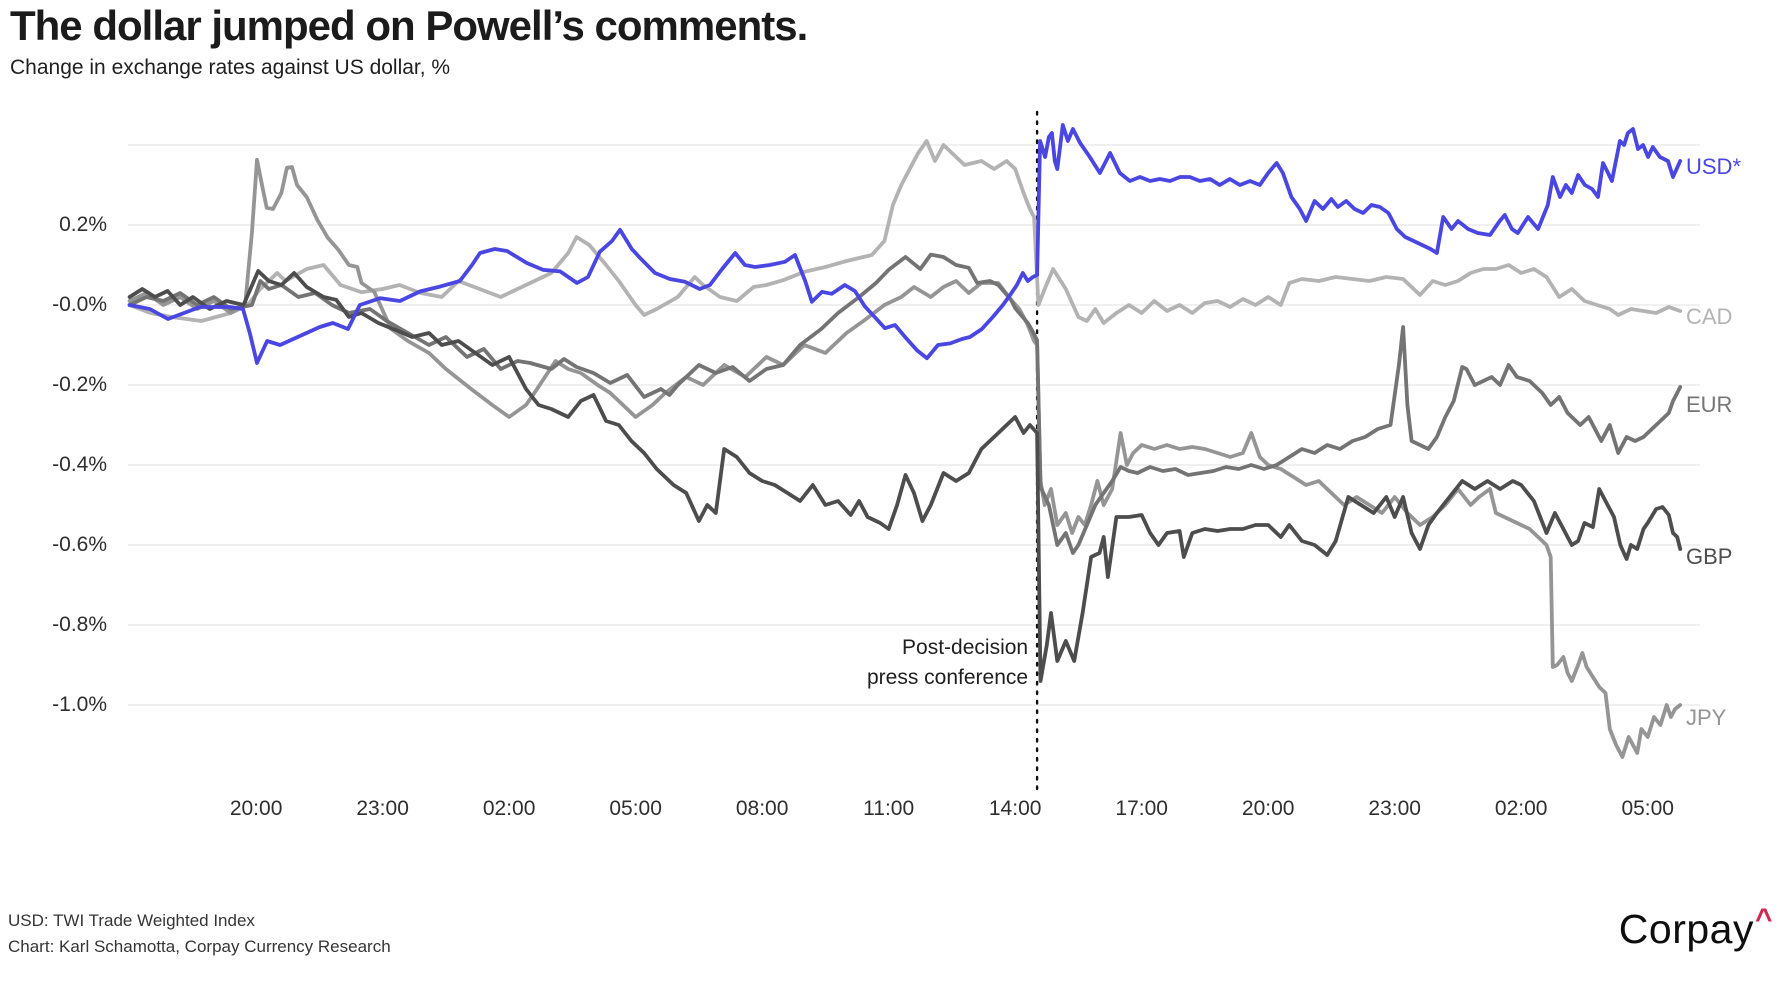  I want to click on y-tick-label: -0.4%, so click(79, 464).